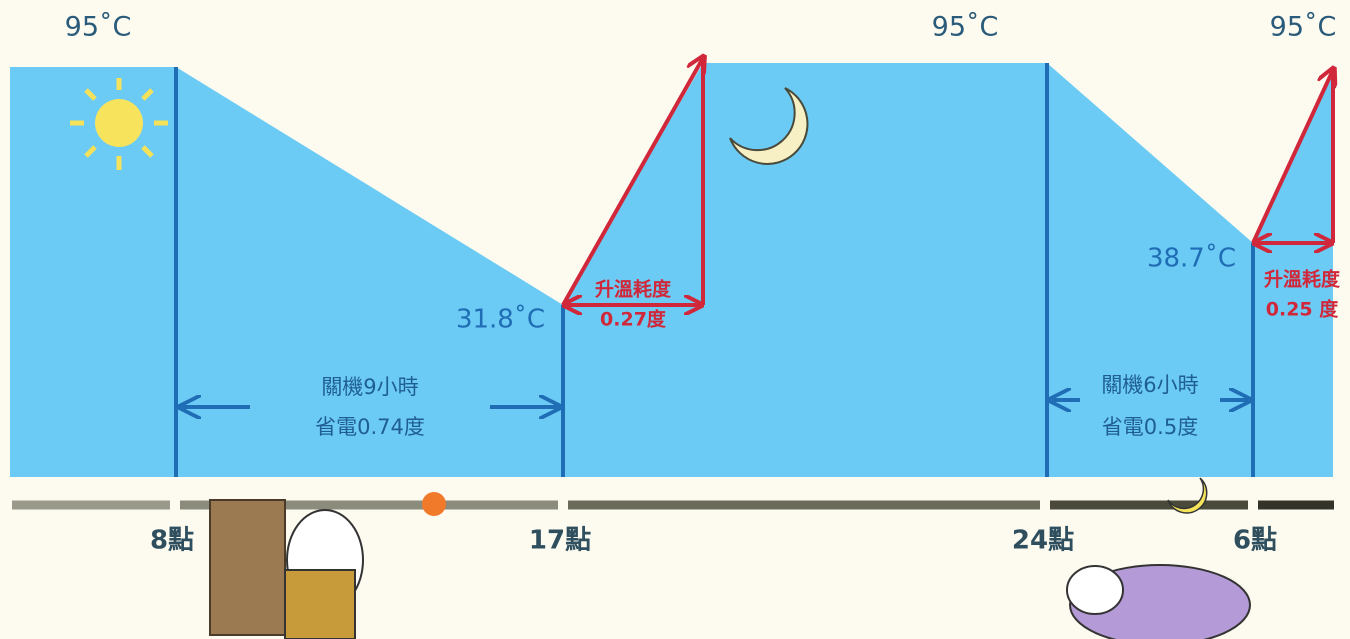 The width and height of the screenshot is (1350, 639). What do you see at coordinates (119, 124) in the screenshot?
I see `sun-icon` at bounding box center [119, 124].